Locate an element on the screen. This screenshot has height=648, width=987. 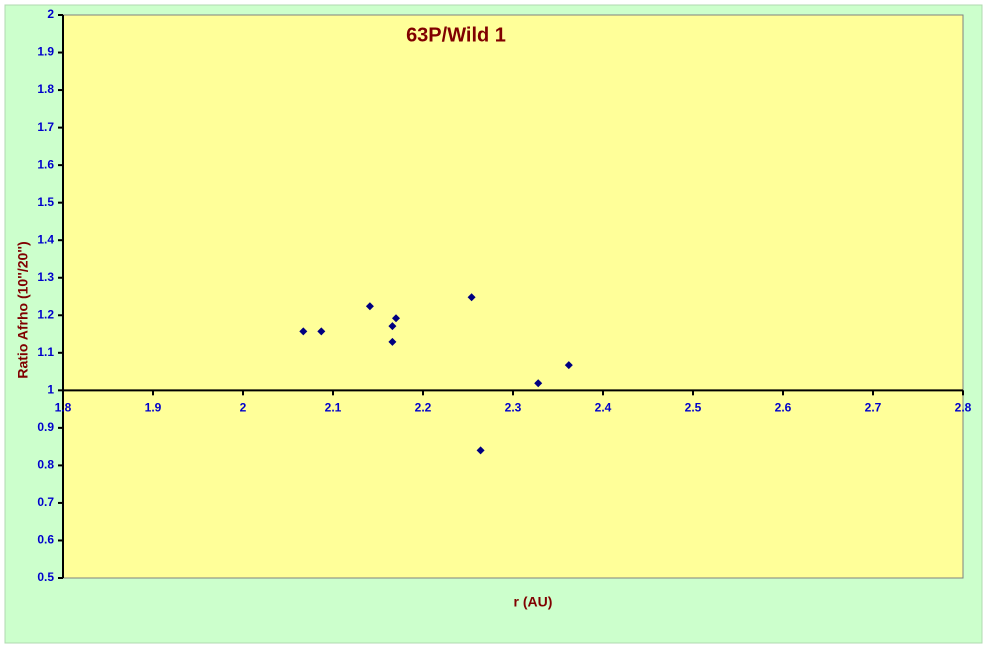
y-tick-label: 1.2 is located at coordinates (45, 314).